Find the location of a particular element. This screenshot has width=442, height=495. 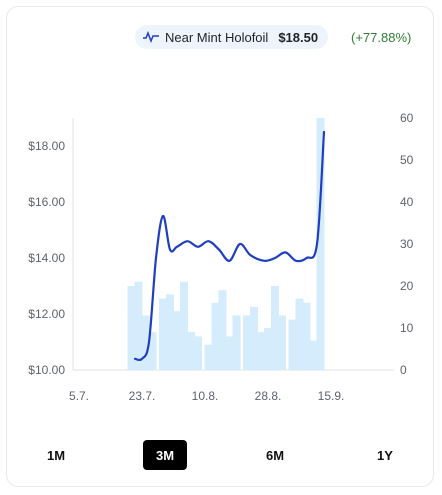

x-tick-label: 15.9. is located at coordinates (331, 396).